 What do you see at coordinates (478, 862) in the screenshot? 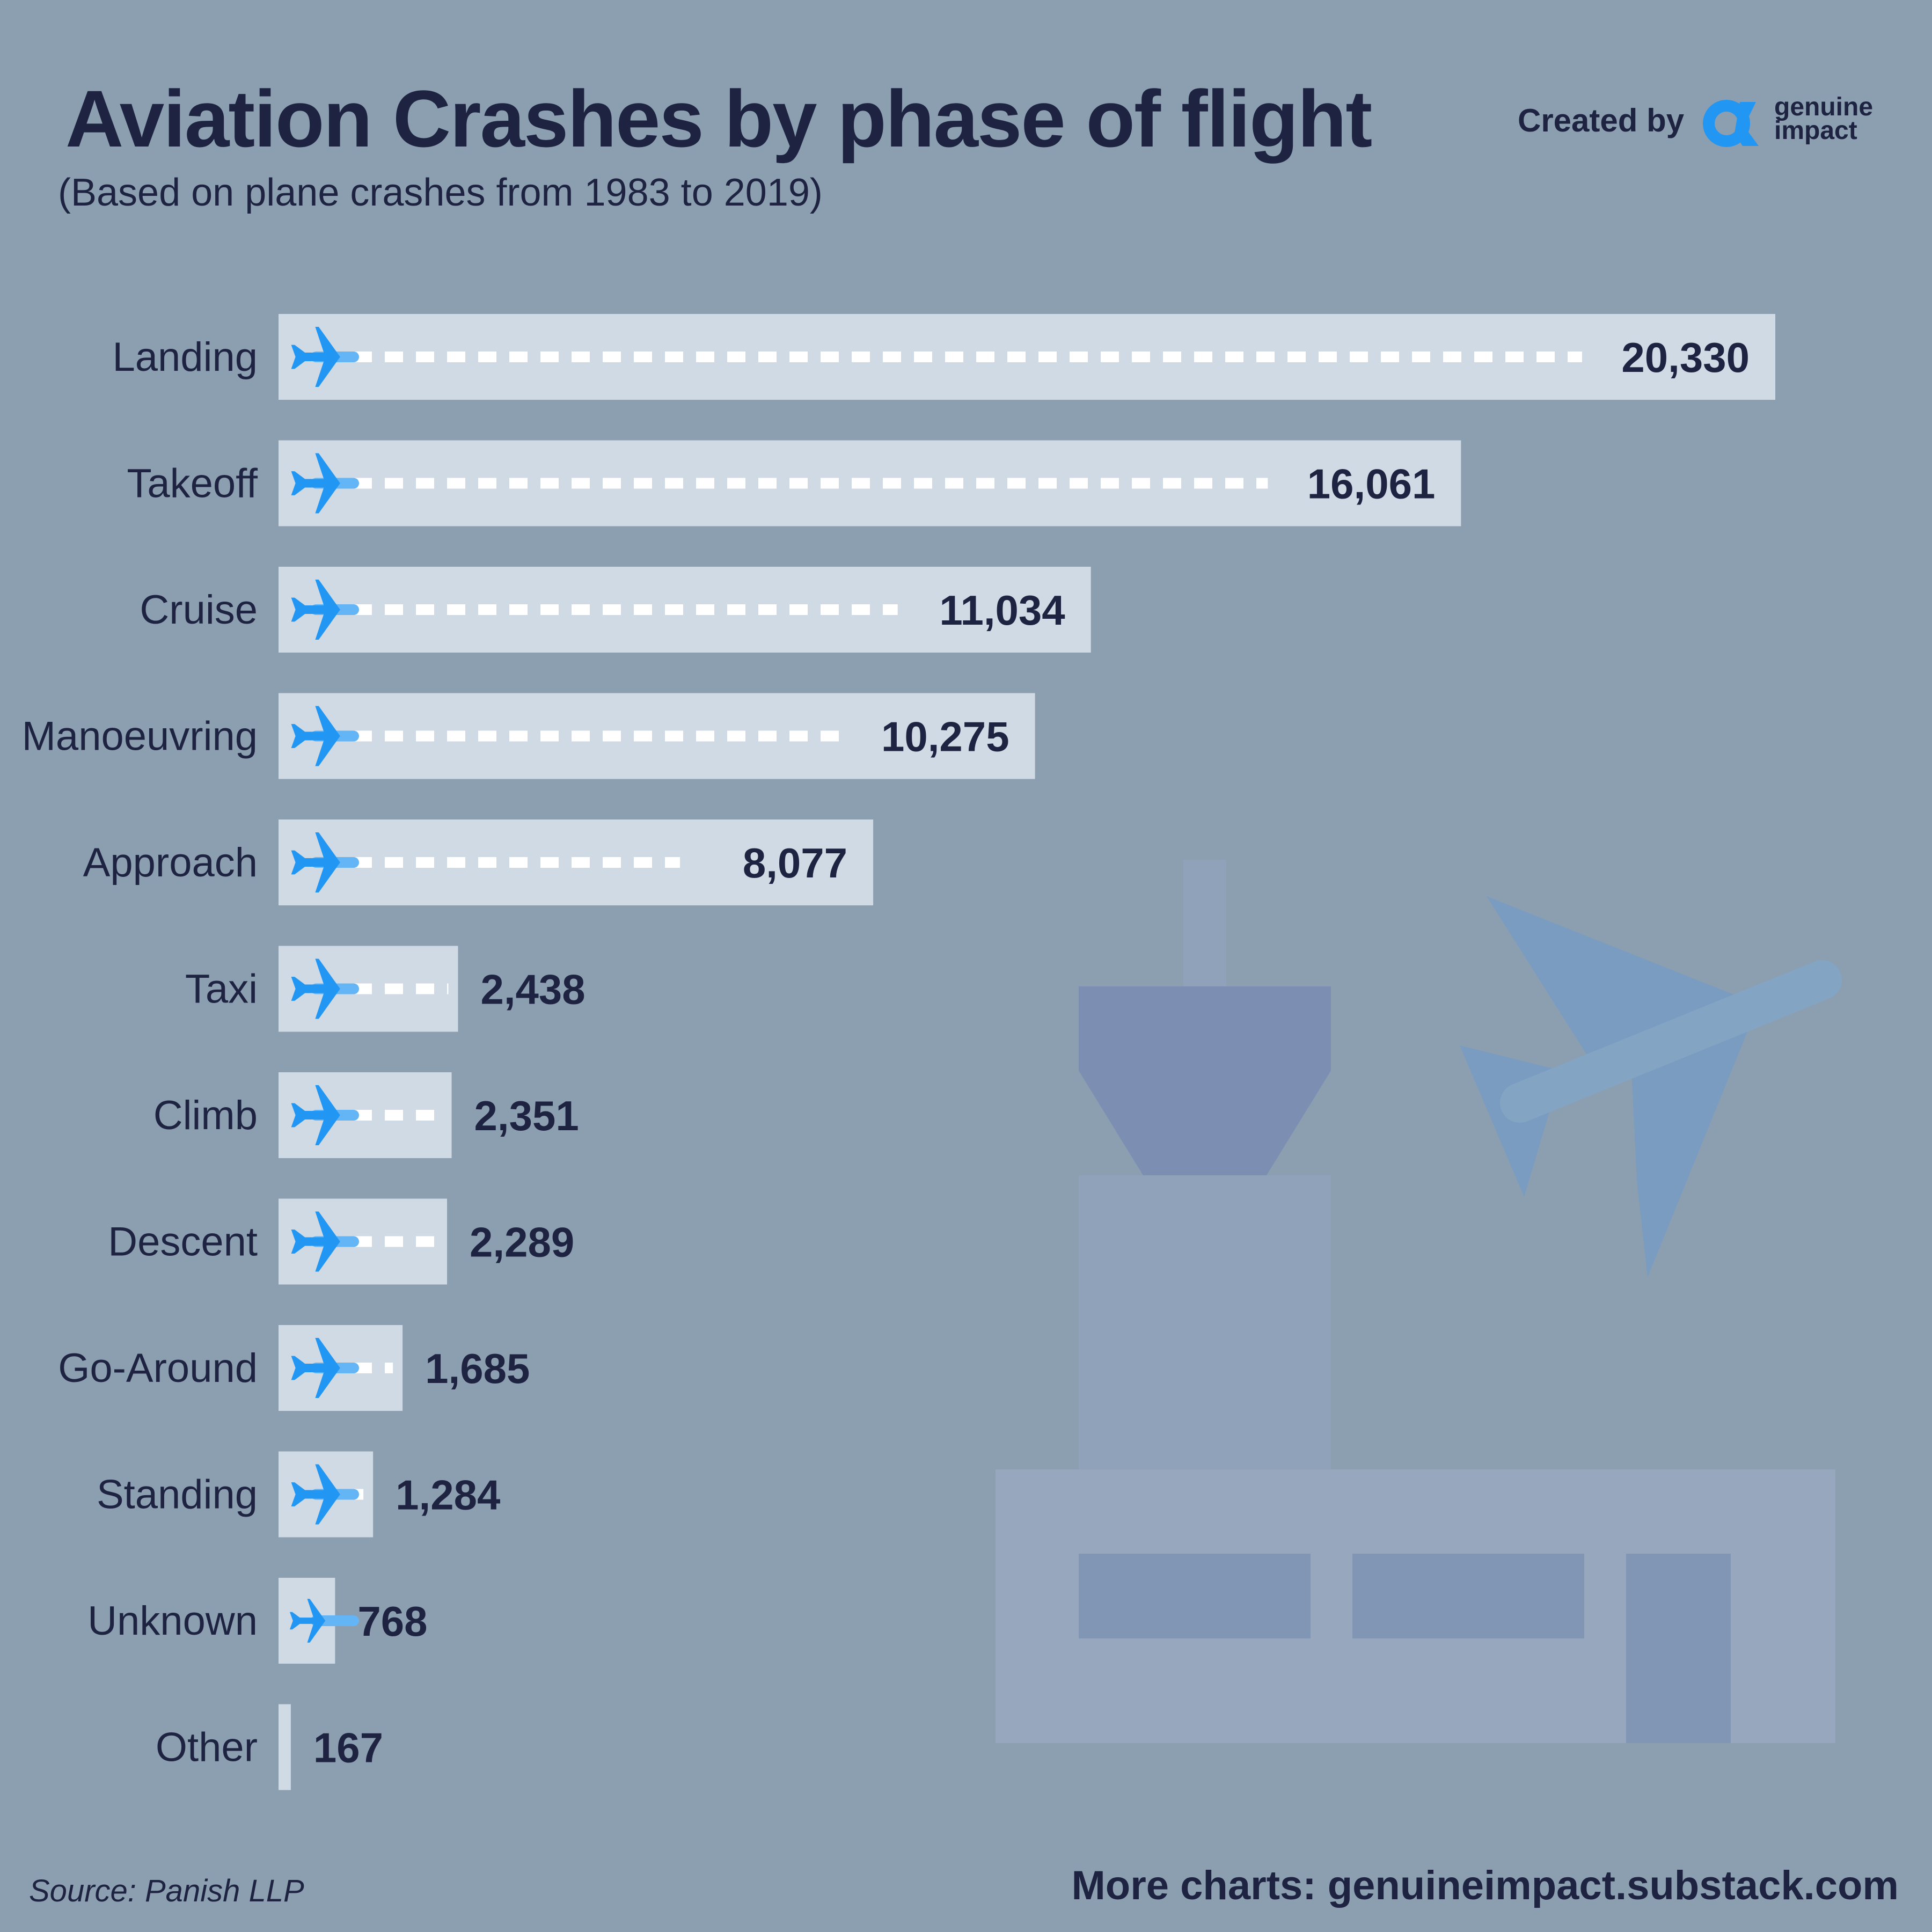
I see `bar-group: Approach 8,077` at bounding box center [478, 862].